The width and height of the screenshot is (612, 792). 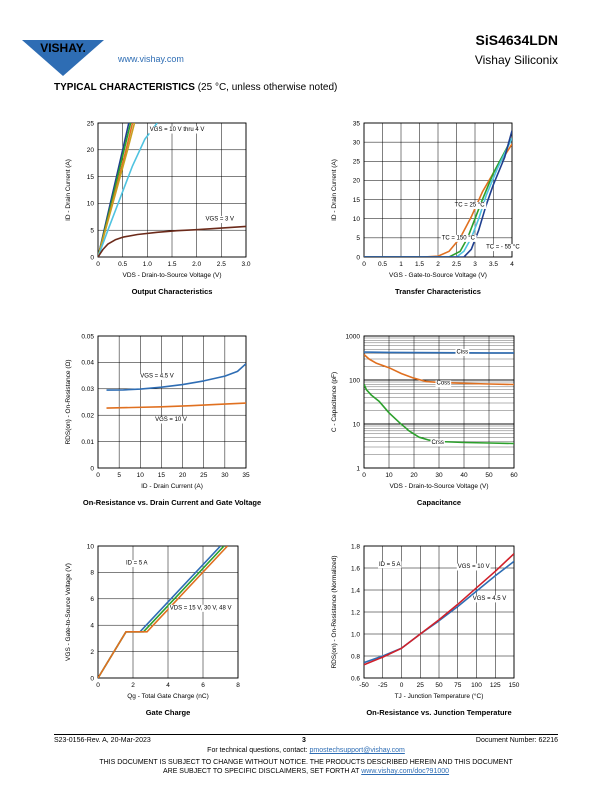 What do you see at coordinates (354, 380) in the screenshot?
I see `y-tick-label: 100` at bounding box center [354, 380].